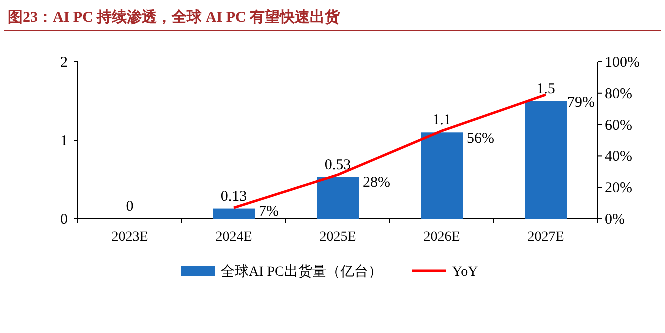 The image size is (665, 333). Describe the element at coordinates (64, 220) in the screenshot. I see `y-tick-label: 0` at that location.